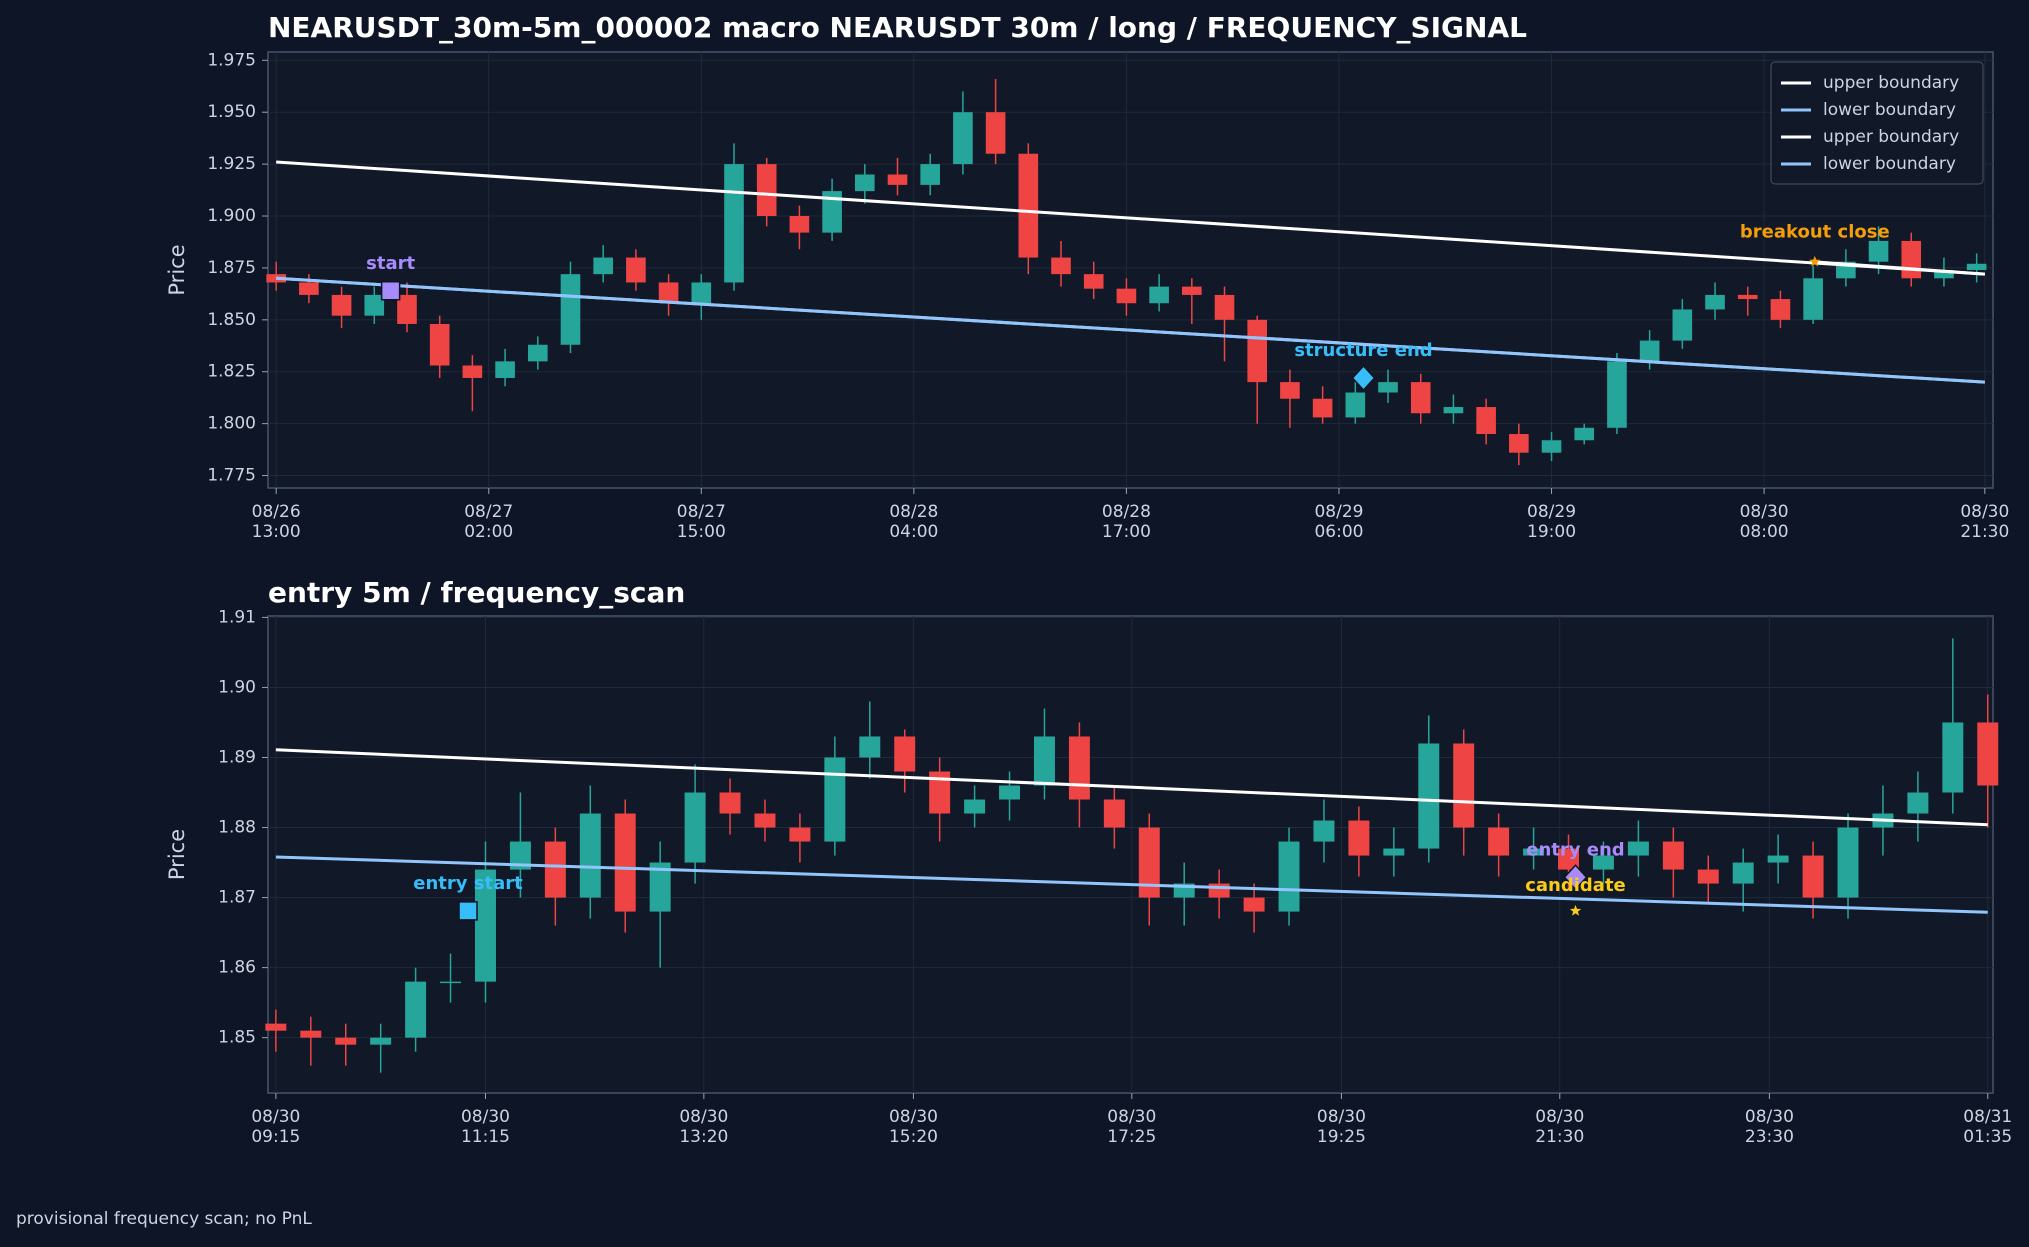  Describe the element at coordinates (231, 320) in the screenshot. I see `y-tick-label: 1.850` at that location.